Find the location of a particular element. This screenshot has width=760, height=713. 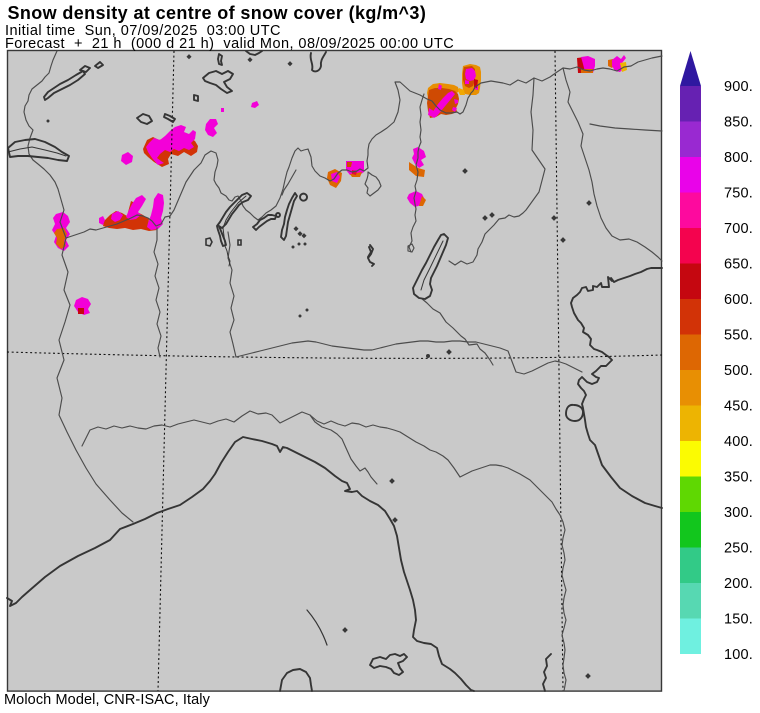

svg-text: 850. is located at coordinates (738, 123).